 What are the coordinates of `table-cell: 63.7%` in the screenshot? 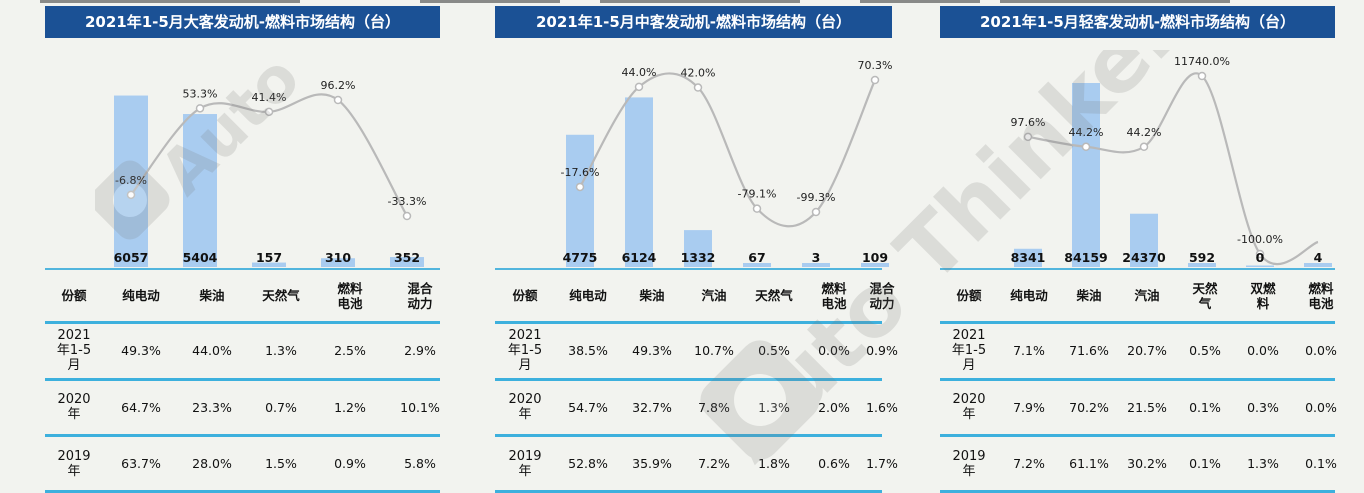 It's located at (141, 463).